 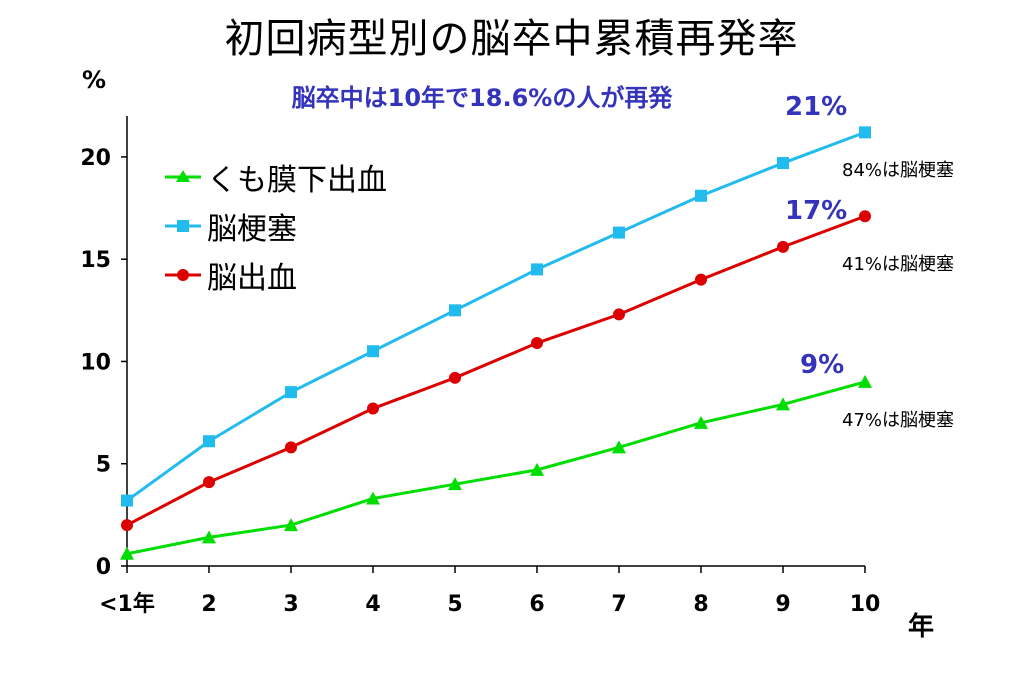 What do you see at coordinates (95, 158) in the screenshot?
I see `y-tick-label: 20` at bounding box center [95, 158].